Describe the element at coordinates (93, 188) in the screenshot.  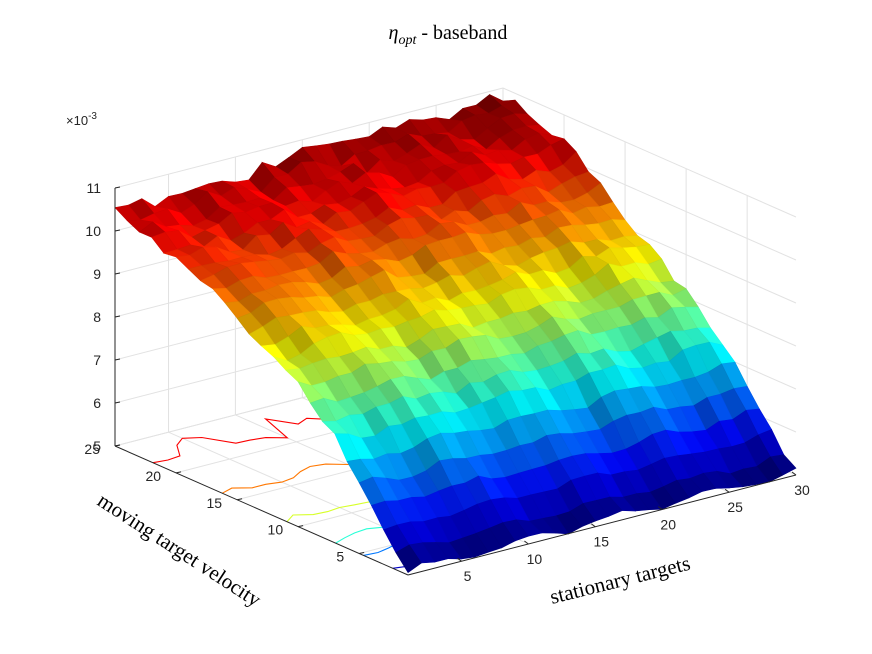
I see `z-tick-label: 11` at that location.